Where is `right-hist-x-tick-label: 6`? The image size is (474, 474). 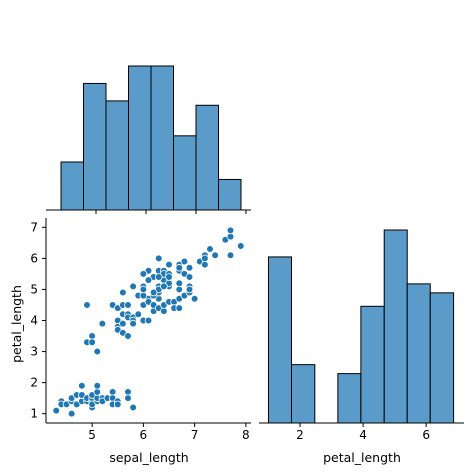 right-hist-x-tick-label: 6 is located at coordinates (426, 435).